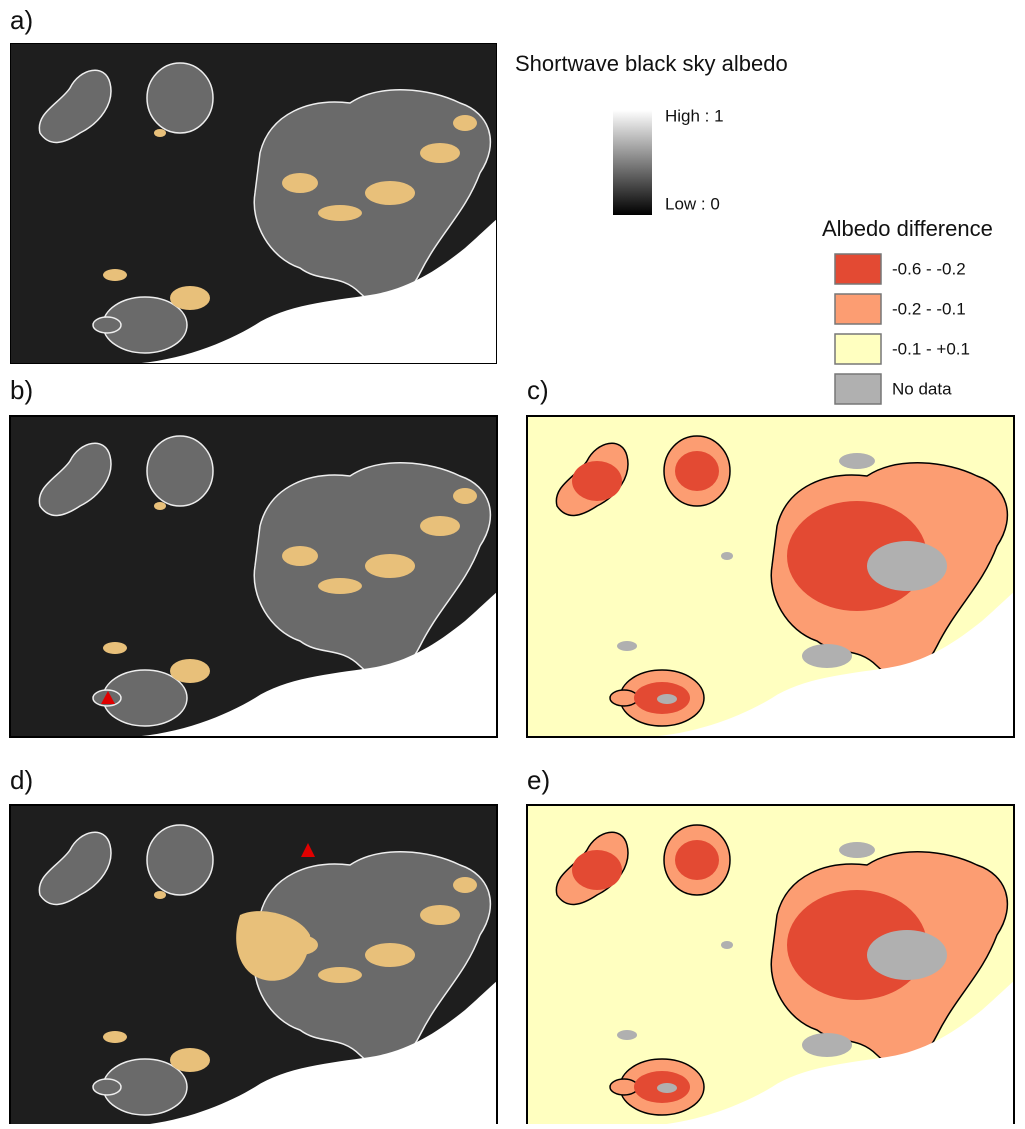  I want to click on map-c, so click(770, 576).